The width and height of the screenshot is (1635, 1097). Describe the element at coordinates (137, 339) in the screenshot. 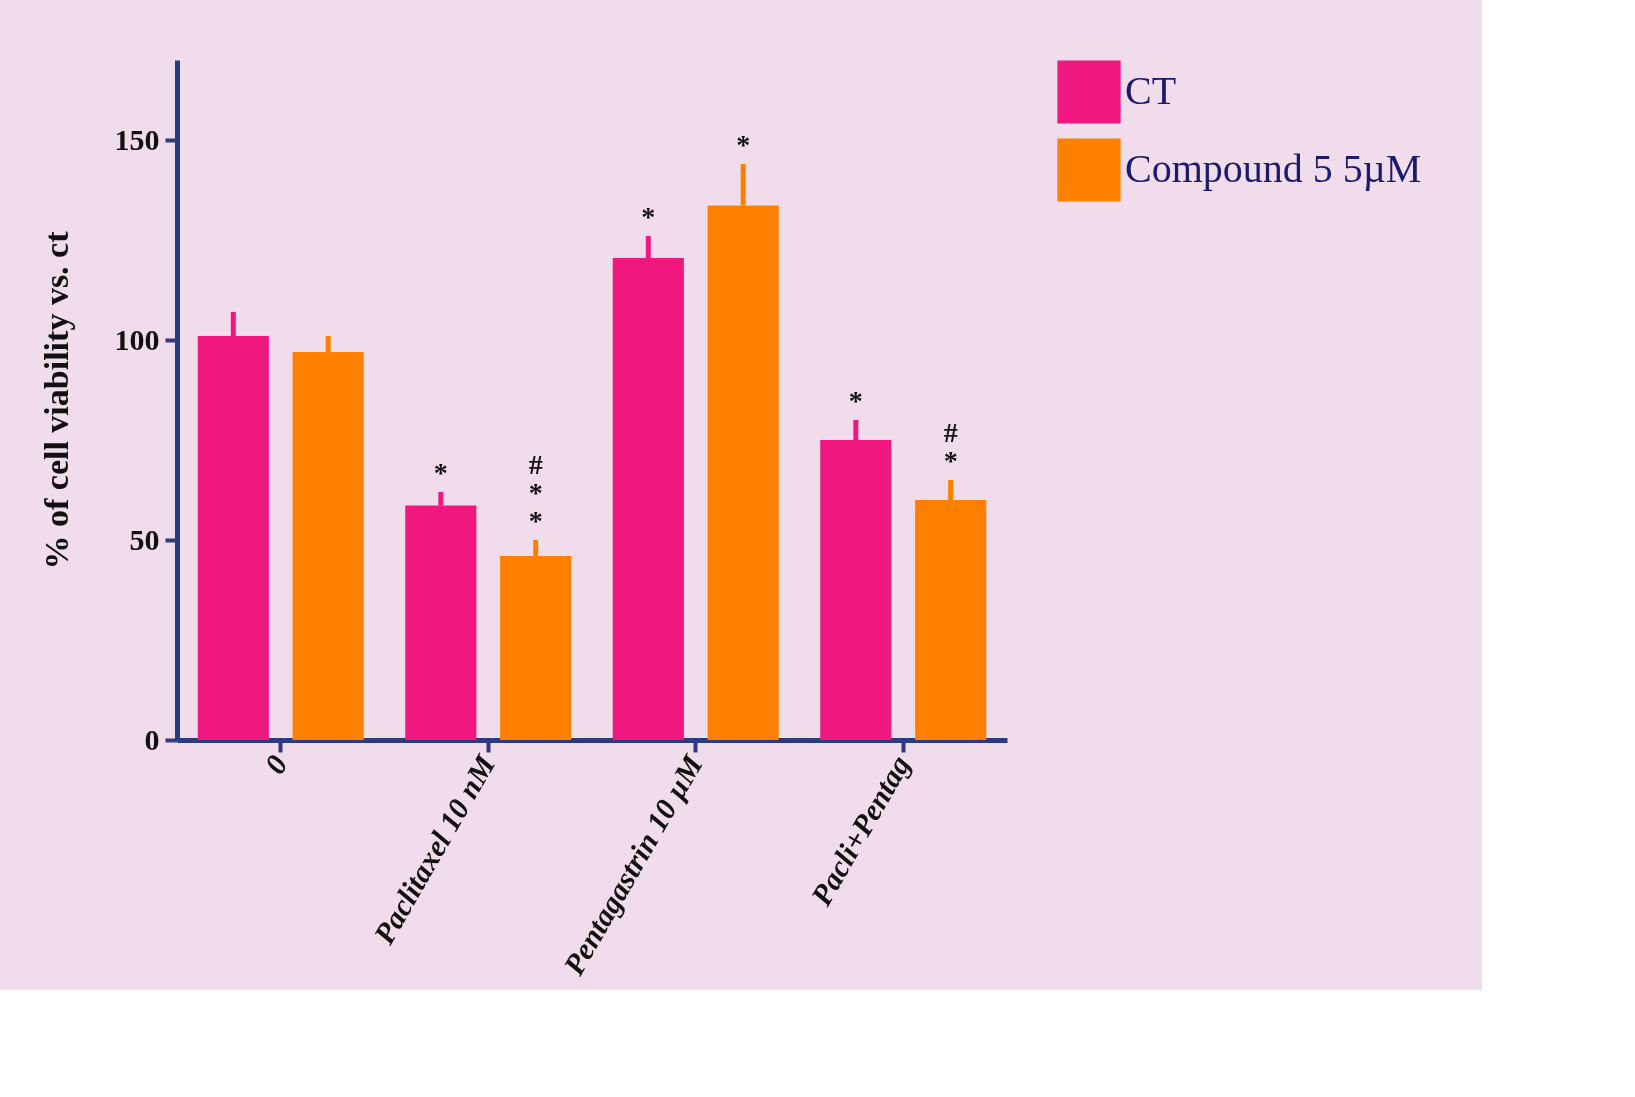

I see `y-tick-label: 100` at that location.